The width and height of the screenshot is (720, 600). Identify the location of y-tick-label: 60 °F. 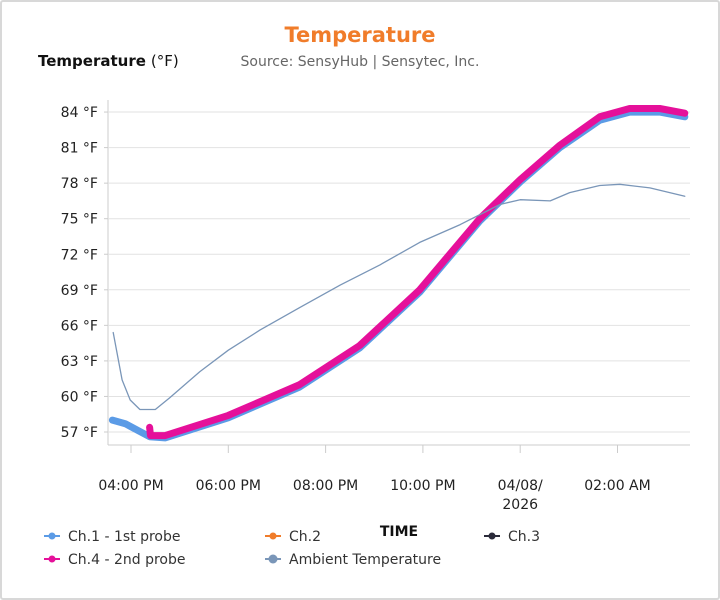
(79, 397).